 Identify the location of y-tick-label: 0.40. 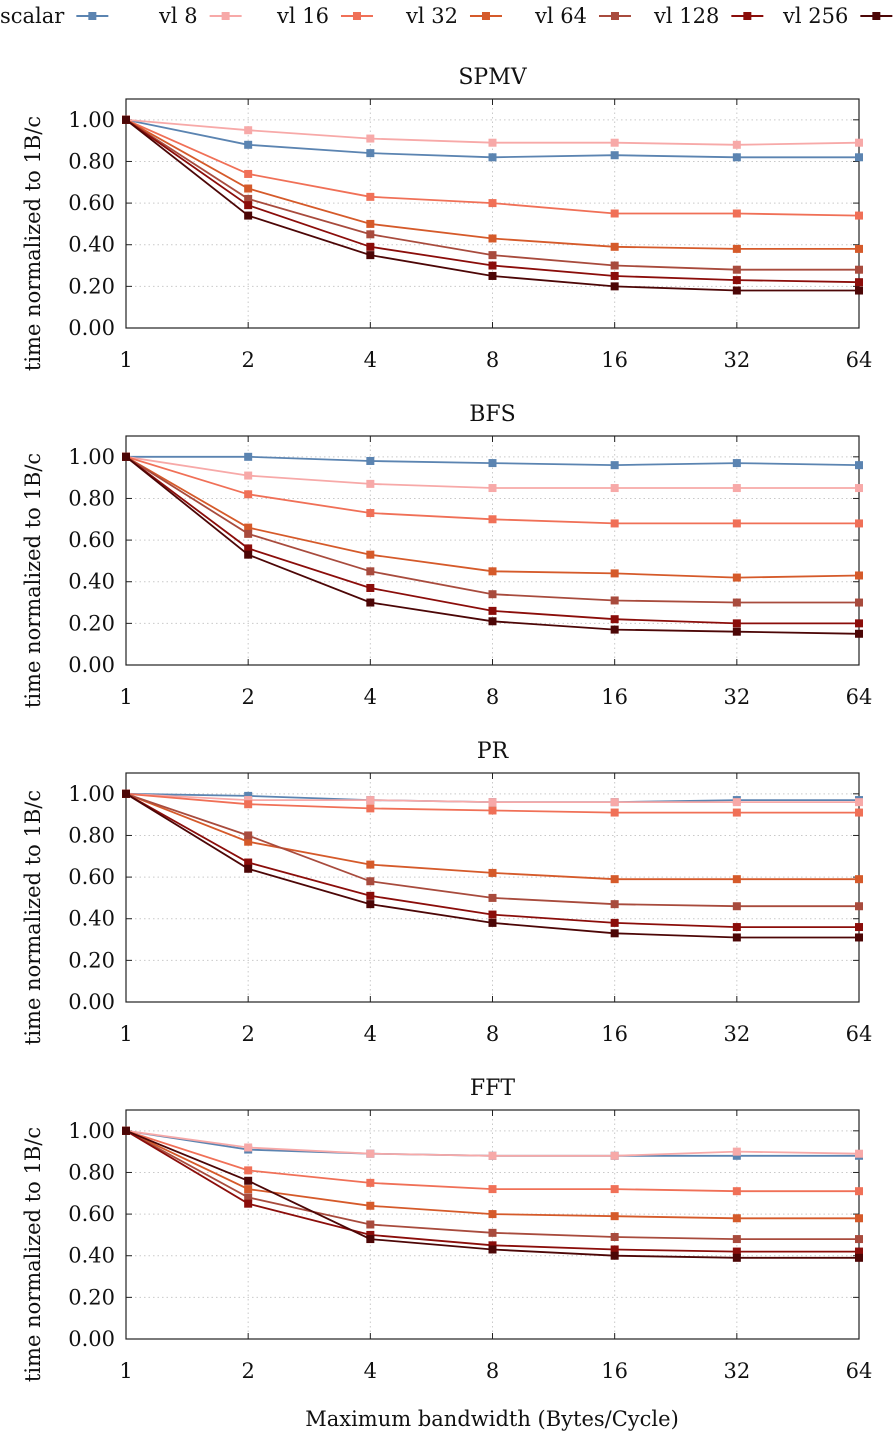
(91, 1256).